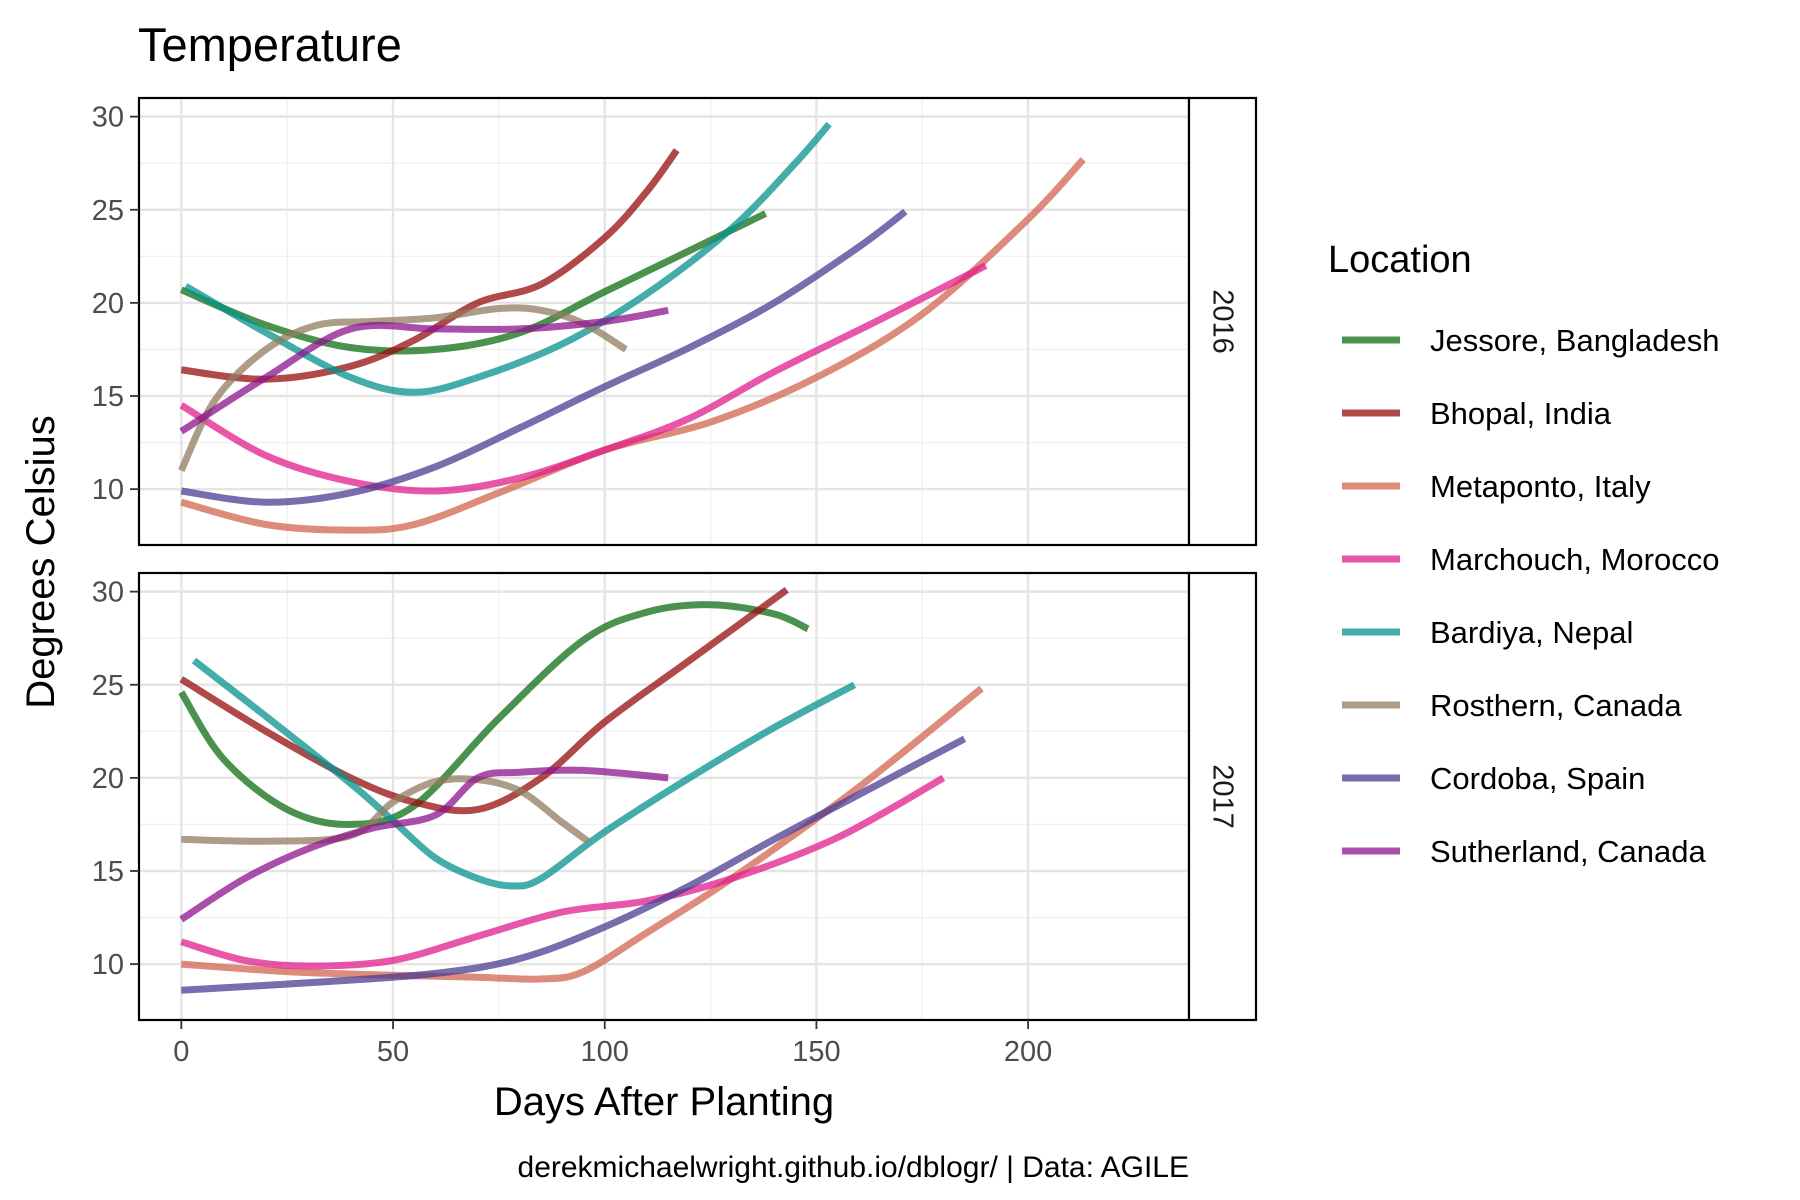 This screenshot has width=1800, height=1200. Describe the element at coordinates (816, 1052) in the screenshot. I see `x-tick-label: 150` at that location.